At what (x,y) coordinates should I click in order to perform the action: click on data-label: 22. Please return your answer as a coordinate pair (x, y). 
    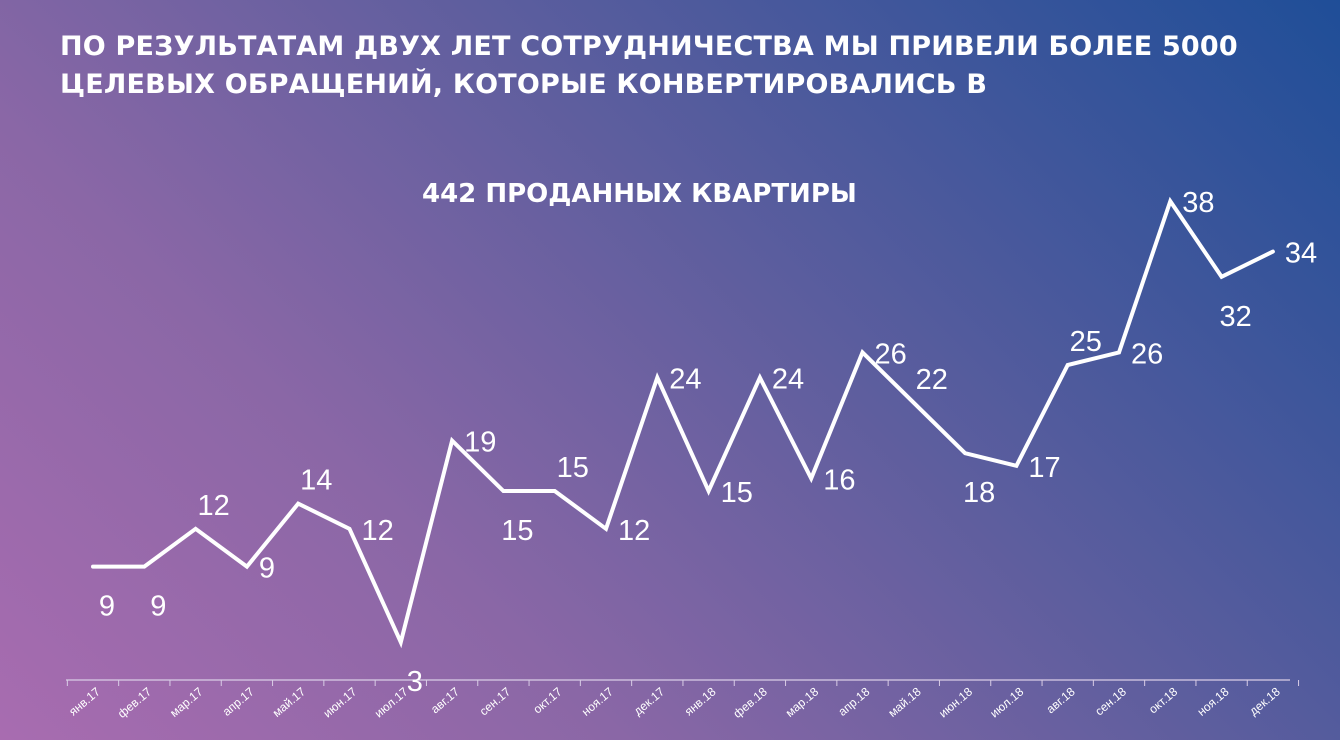
    Looking at the image, I should click on (932, 380).